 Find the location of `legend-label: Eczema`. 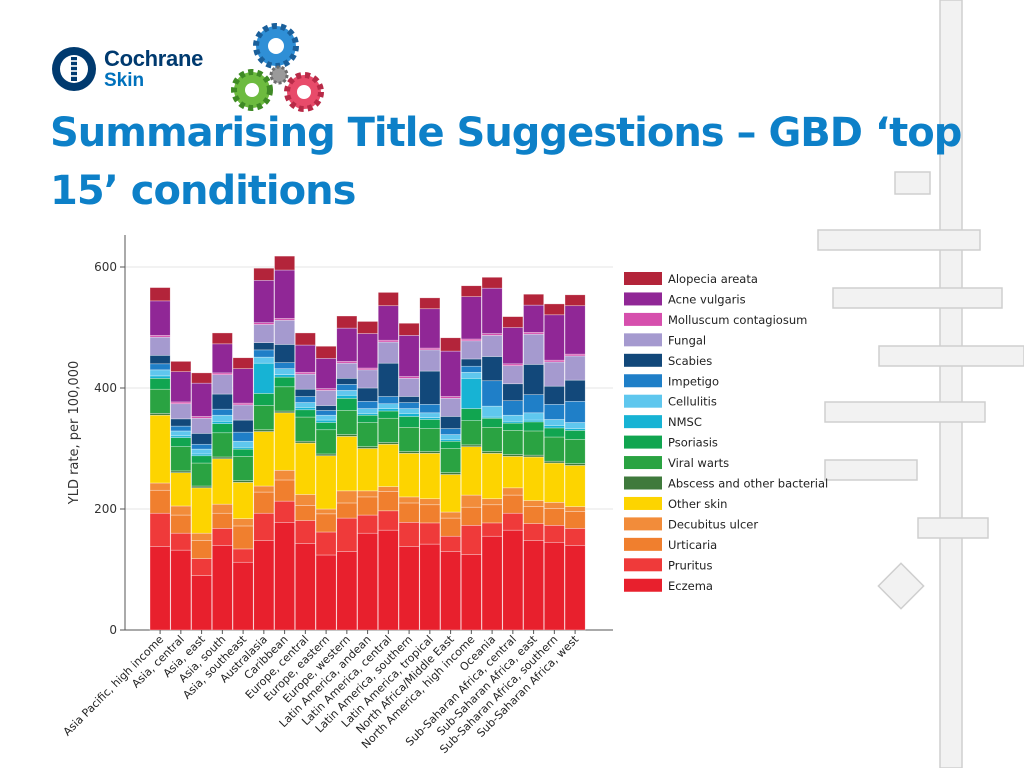

legend-label: Eczema is located at coordinates (690, 586).